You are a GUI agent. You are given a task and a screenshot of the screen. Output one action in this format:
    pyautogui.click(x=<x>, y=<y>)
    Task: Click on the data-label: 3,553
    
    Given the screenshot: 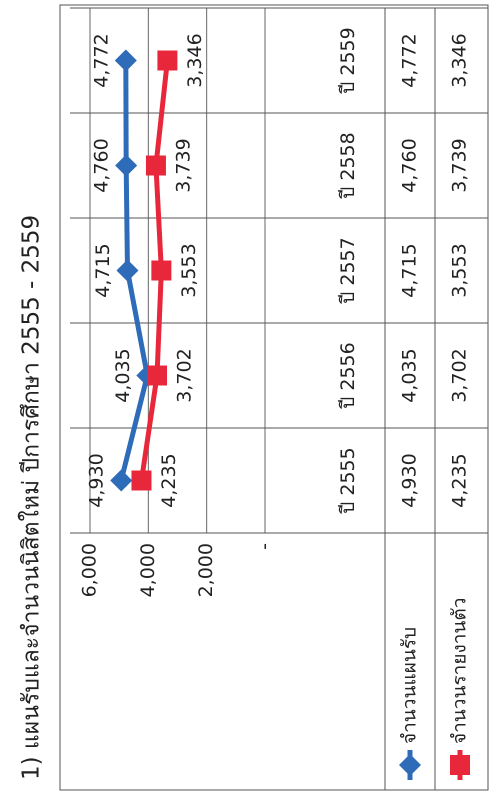 What is the action you would take?
    pyautogui.click(x=189, y=270)
    